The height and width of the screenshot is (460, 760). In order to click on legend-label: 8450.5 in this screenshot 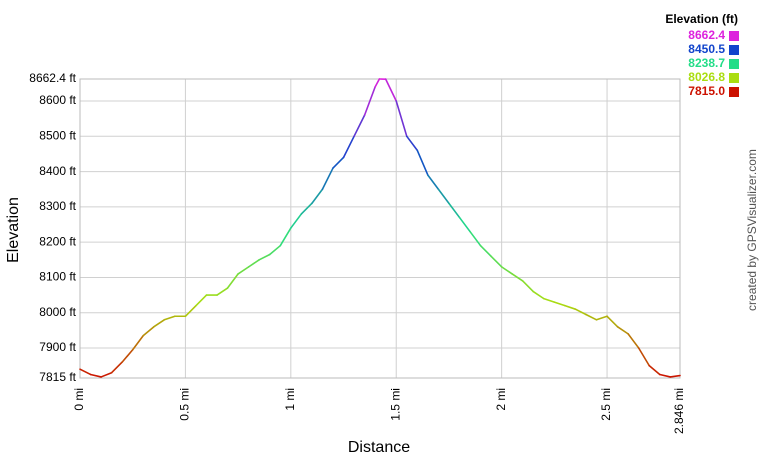, I will do `click(706, 49)`.